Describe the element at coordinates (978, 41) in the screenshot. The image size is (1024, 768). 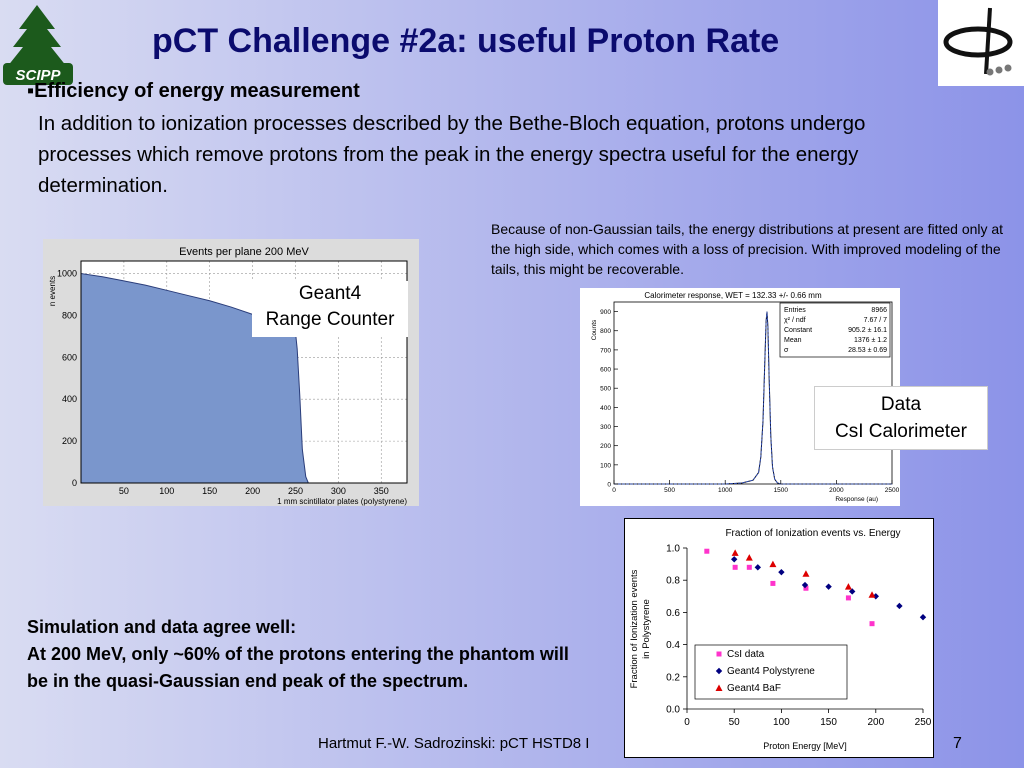
I see `phi-logo-icon` at that location.